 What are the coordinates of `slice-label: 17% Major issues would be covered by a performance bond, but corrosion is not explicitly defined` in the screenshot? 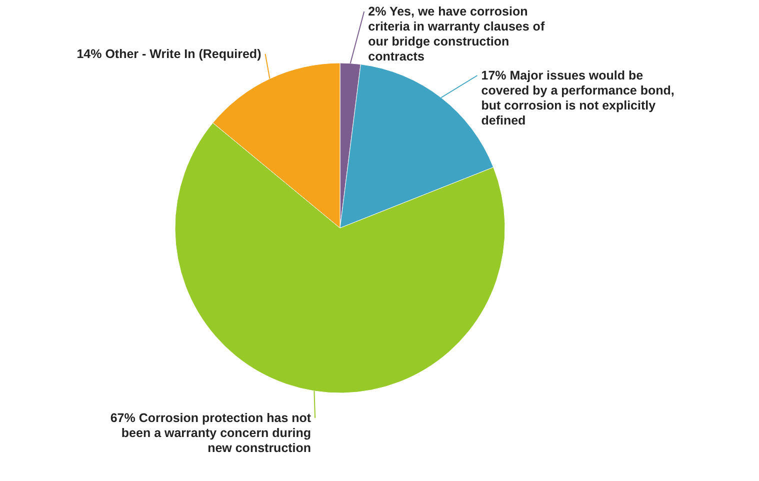 It's located at (577, 98).